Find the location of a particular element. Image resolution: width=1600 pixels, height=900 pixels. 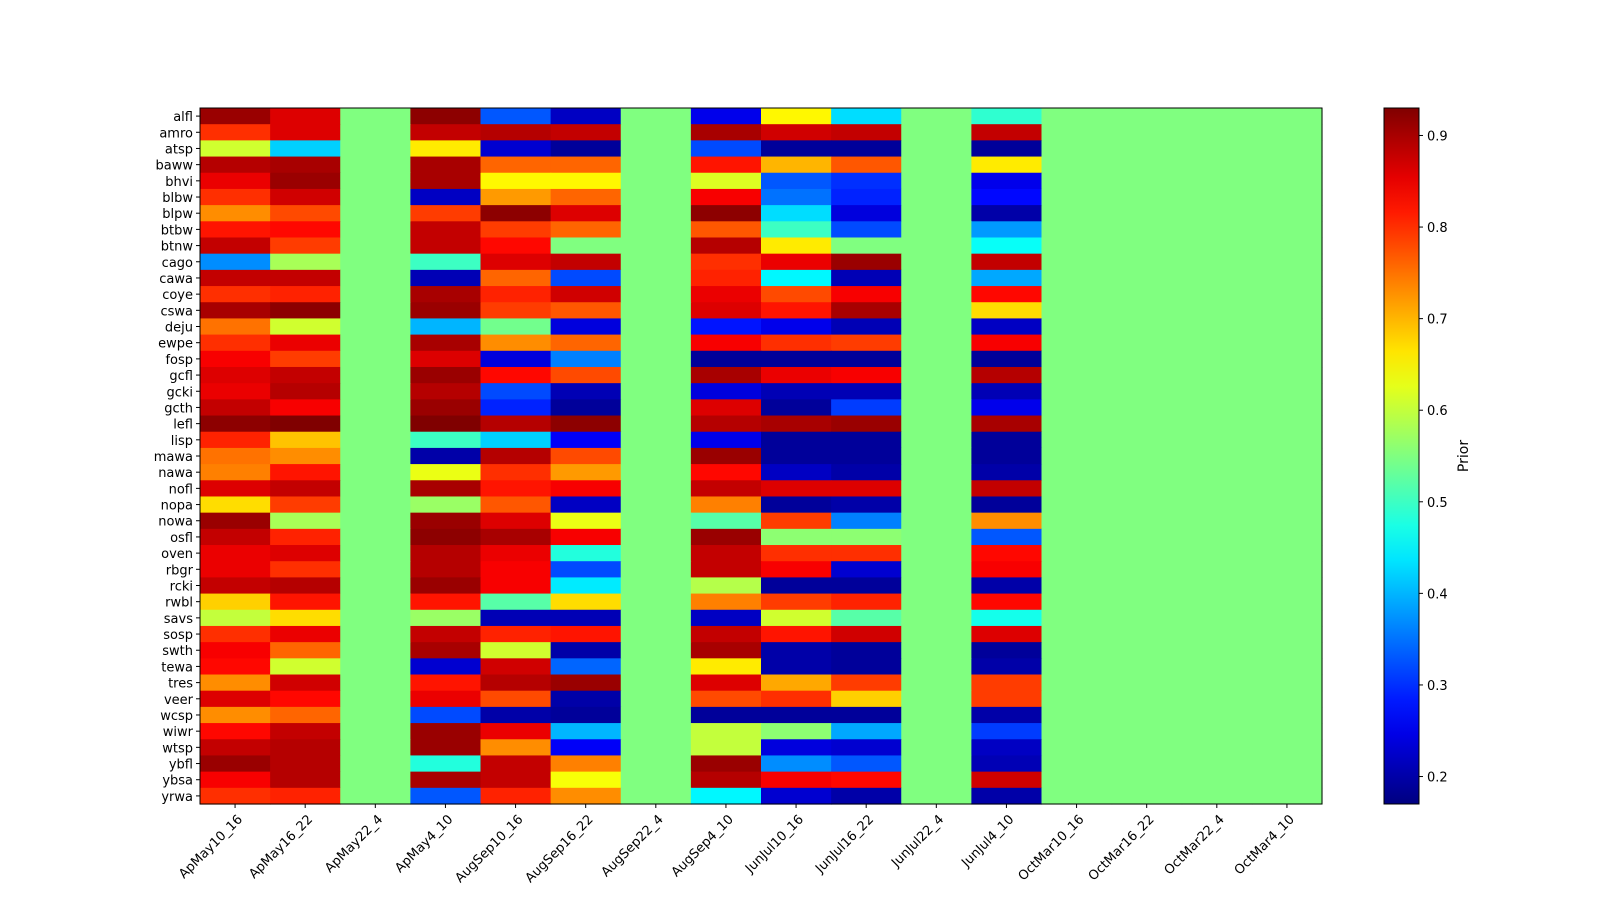

y-tick-label: amro is located at coordinates (176, 133).